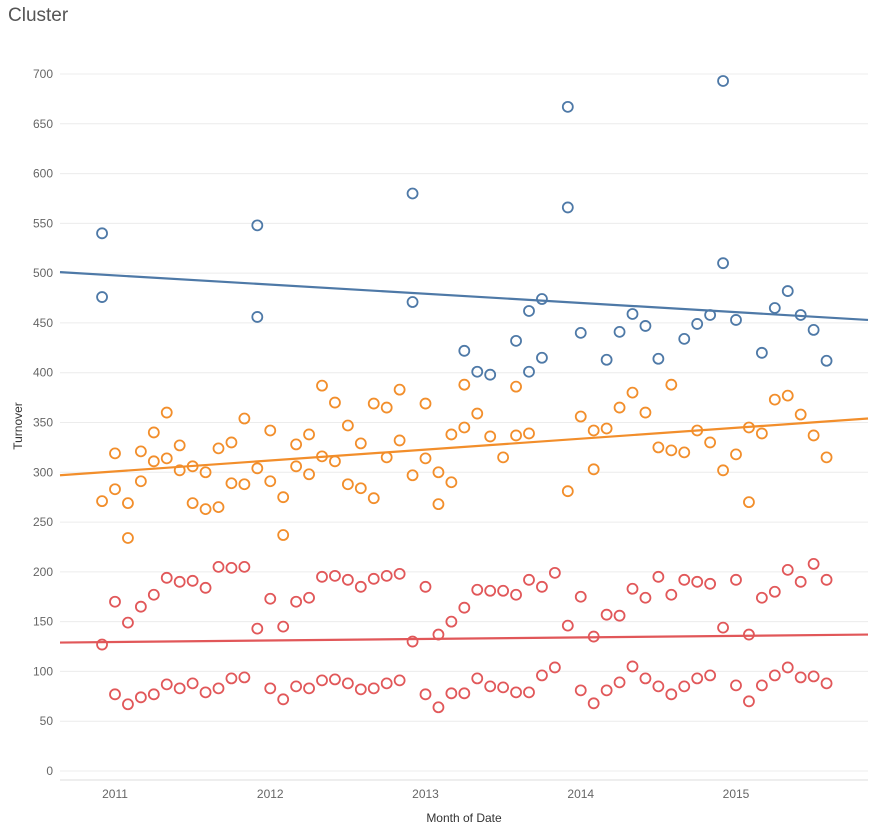 The height and width of the screenshot is (834, 871). Describe the element at coordinates (47, 721) in the screenshot. I see `y-tick-label: 50` at that location.